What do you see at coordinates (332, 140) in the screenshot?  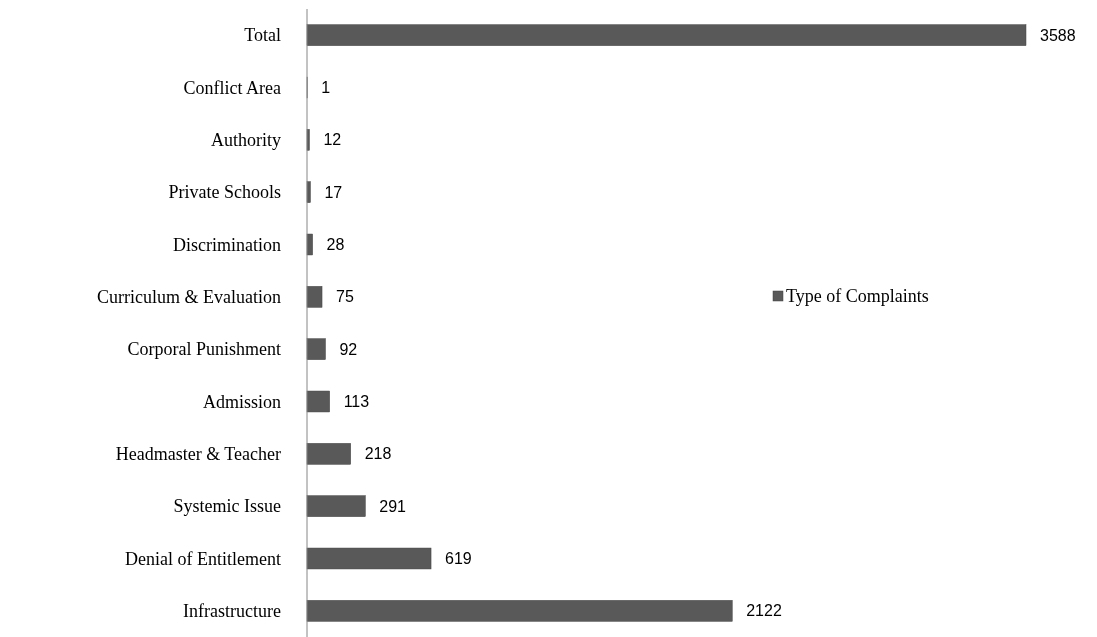 I see `data-label: 12` at bounding box center [332, 140].